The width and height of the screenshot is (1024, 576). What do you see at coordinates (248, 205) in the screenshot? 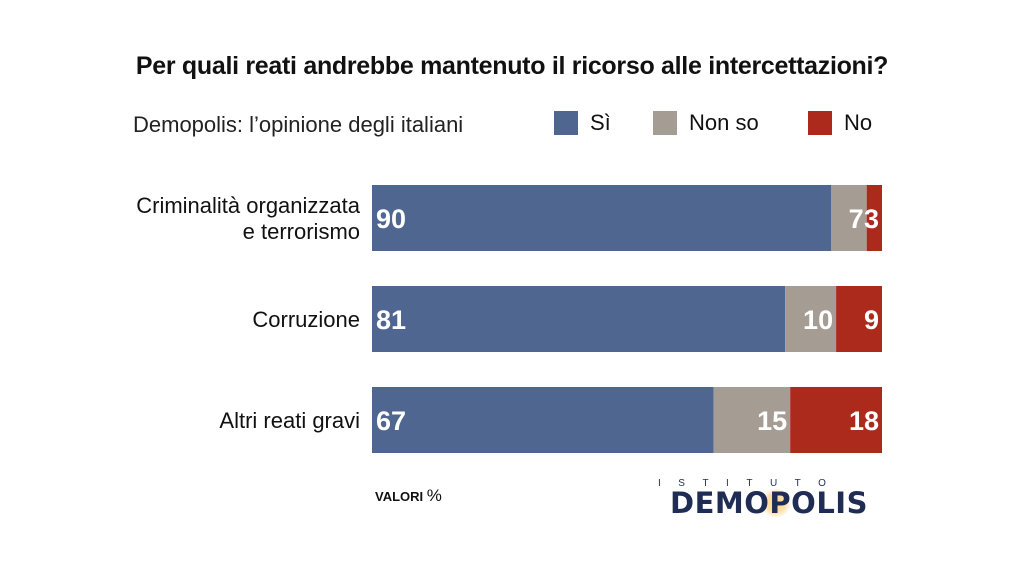
I see `category-label: Criminalità organizzata` at bounding box center [248, 205].